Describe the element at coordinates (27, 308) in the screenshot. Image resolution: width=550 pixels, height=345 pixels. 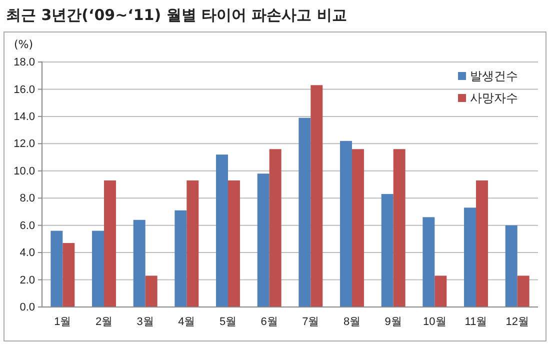
I see `y-tick-label: 0.0` at that location.